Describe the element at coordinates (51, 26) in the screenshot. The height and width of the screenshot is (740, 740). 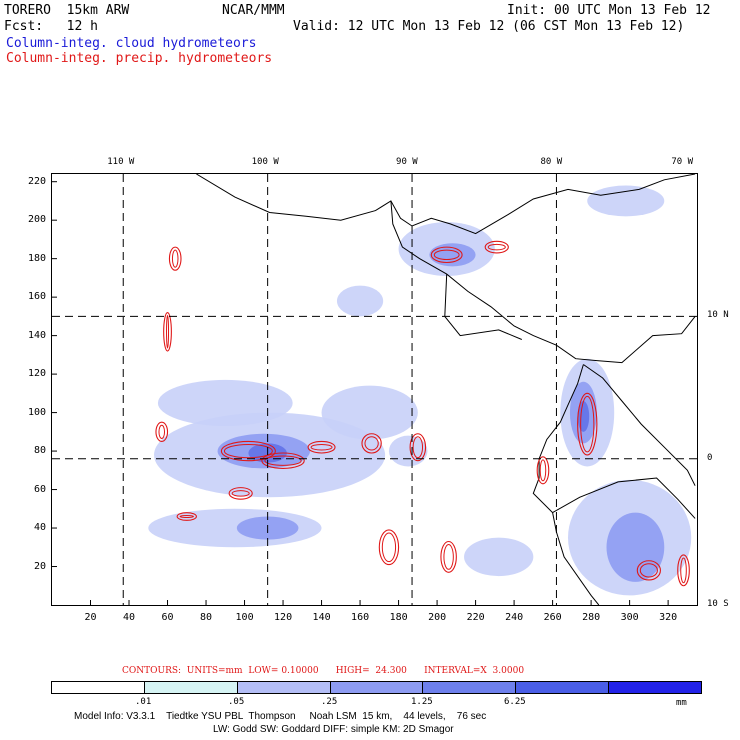
I see `forecast-hour: Fcst: 12 h` at that location.